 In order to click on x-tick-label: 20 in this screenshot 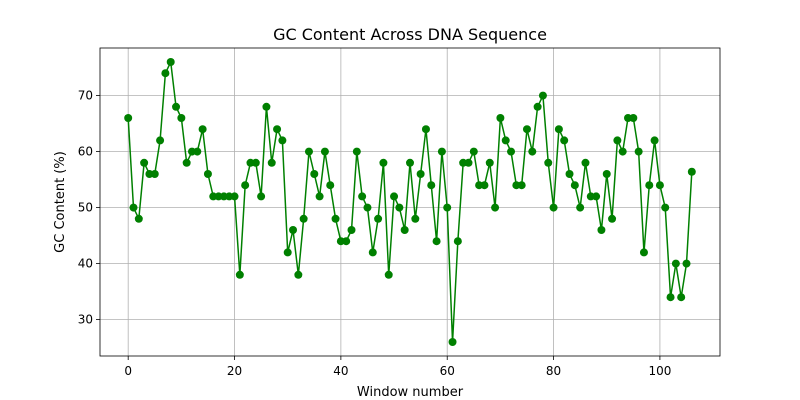, I will do `click(234, 371)`.